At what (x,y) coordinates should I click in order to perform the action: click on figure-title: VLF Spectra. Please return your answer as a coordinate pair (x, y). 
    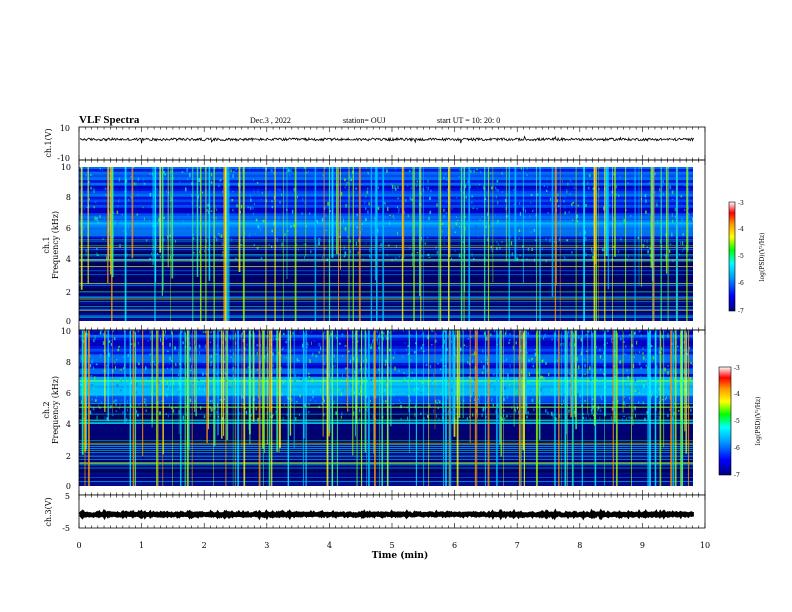
    Looking at the image, I should click on (109, 120).